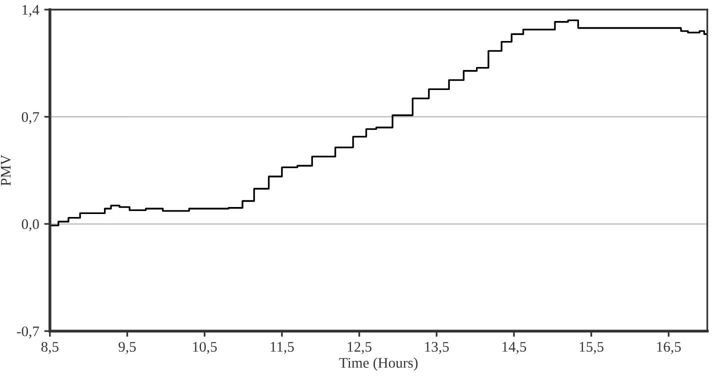 The width and height of the screenshot is (713, 385). What do you see at coordinates (514, 348) in the screenshot?
I see `x-tick-label: 14,5` at bounding box center [514, 348].